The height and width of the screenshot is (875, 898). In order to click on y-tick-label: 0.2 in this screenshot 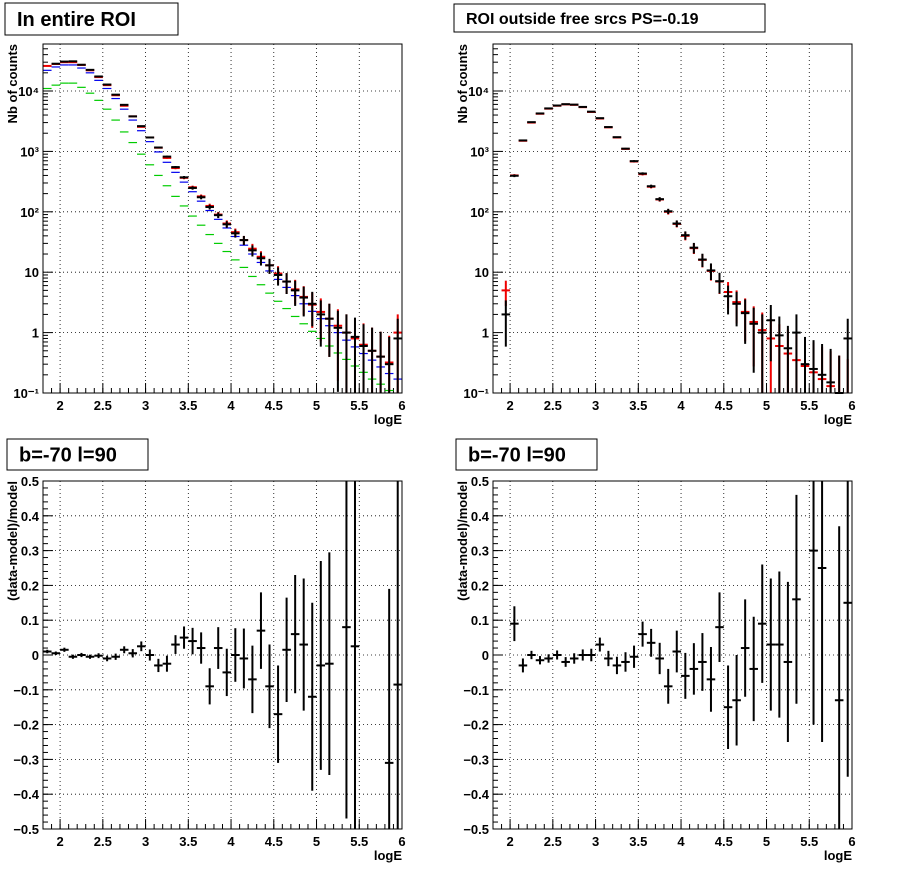, I will do `click(30, 585)`.